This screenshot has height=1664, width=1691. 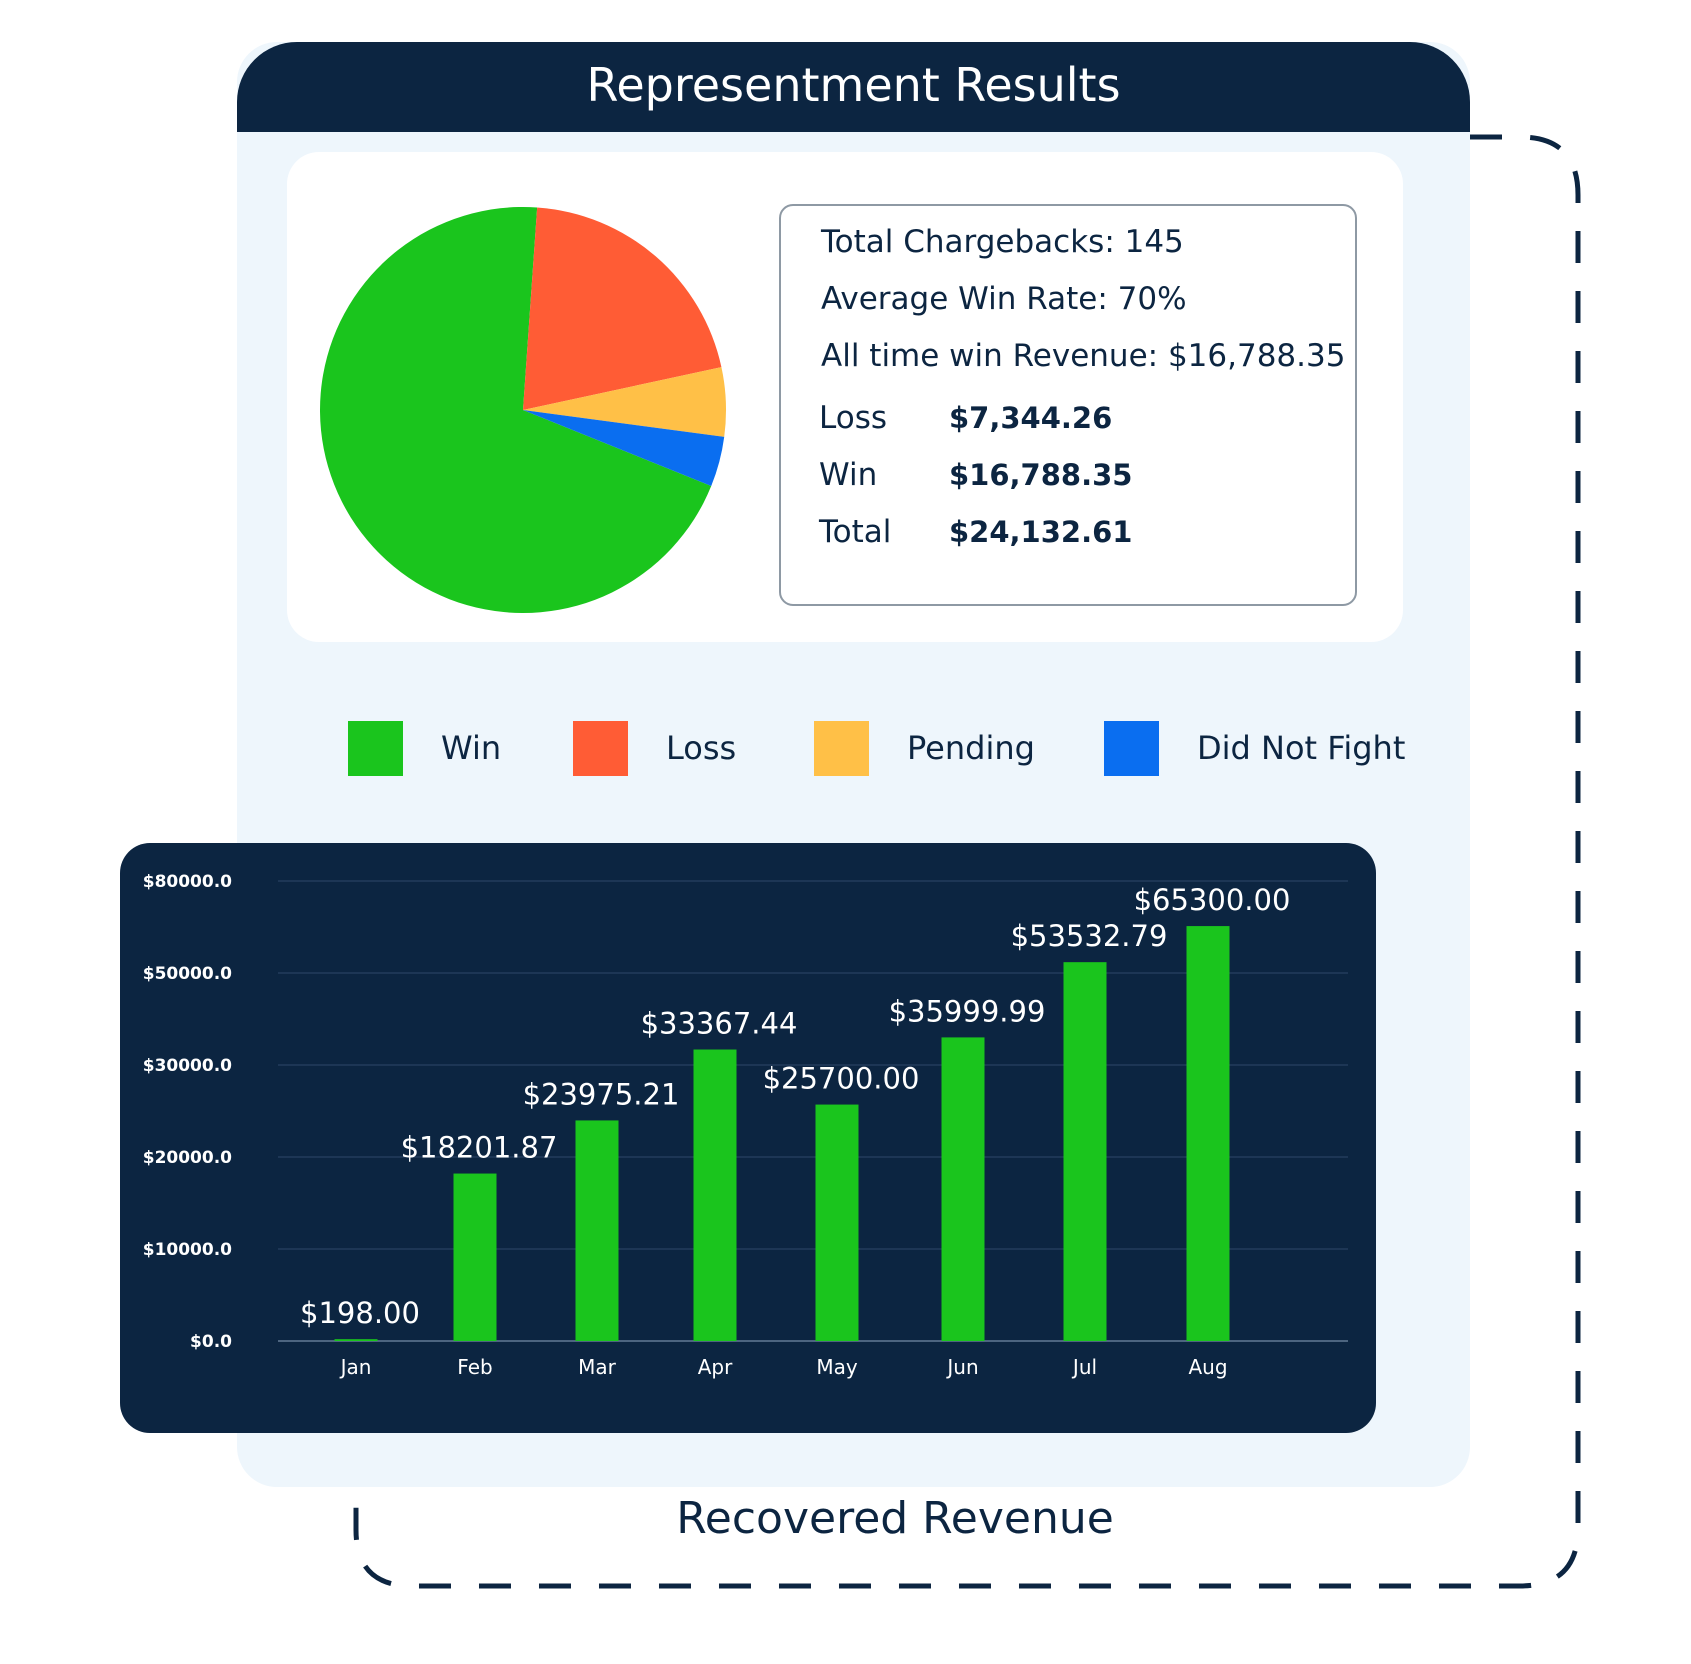 What do you see at coordinates (1207, 1367) in the screenshot?
I see `x-tick-label: Aug` at bounding box center [1207, 1367].